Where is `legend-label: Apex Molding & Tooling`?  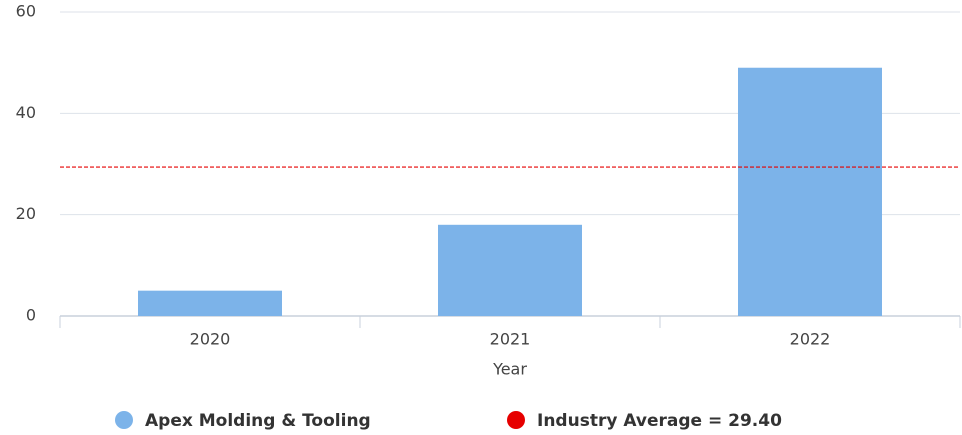
legend-label: Apex Molding & Tooling is located at coordinates (258, 421).